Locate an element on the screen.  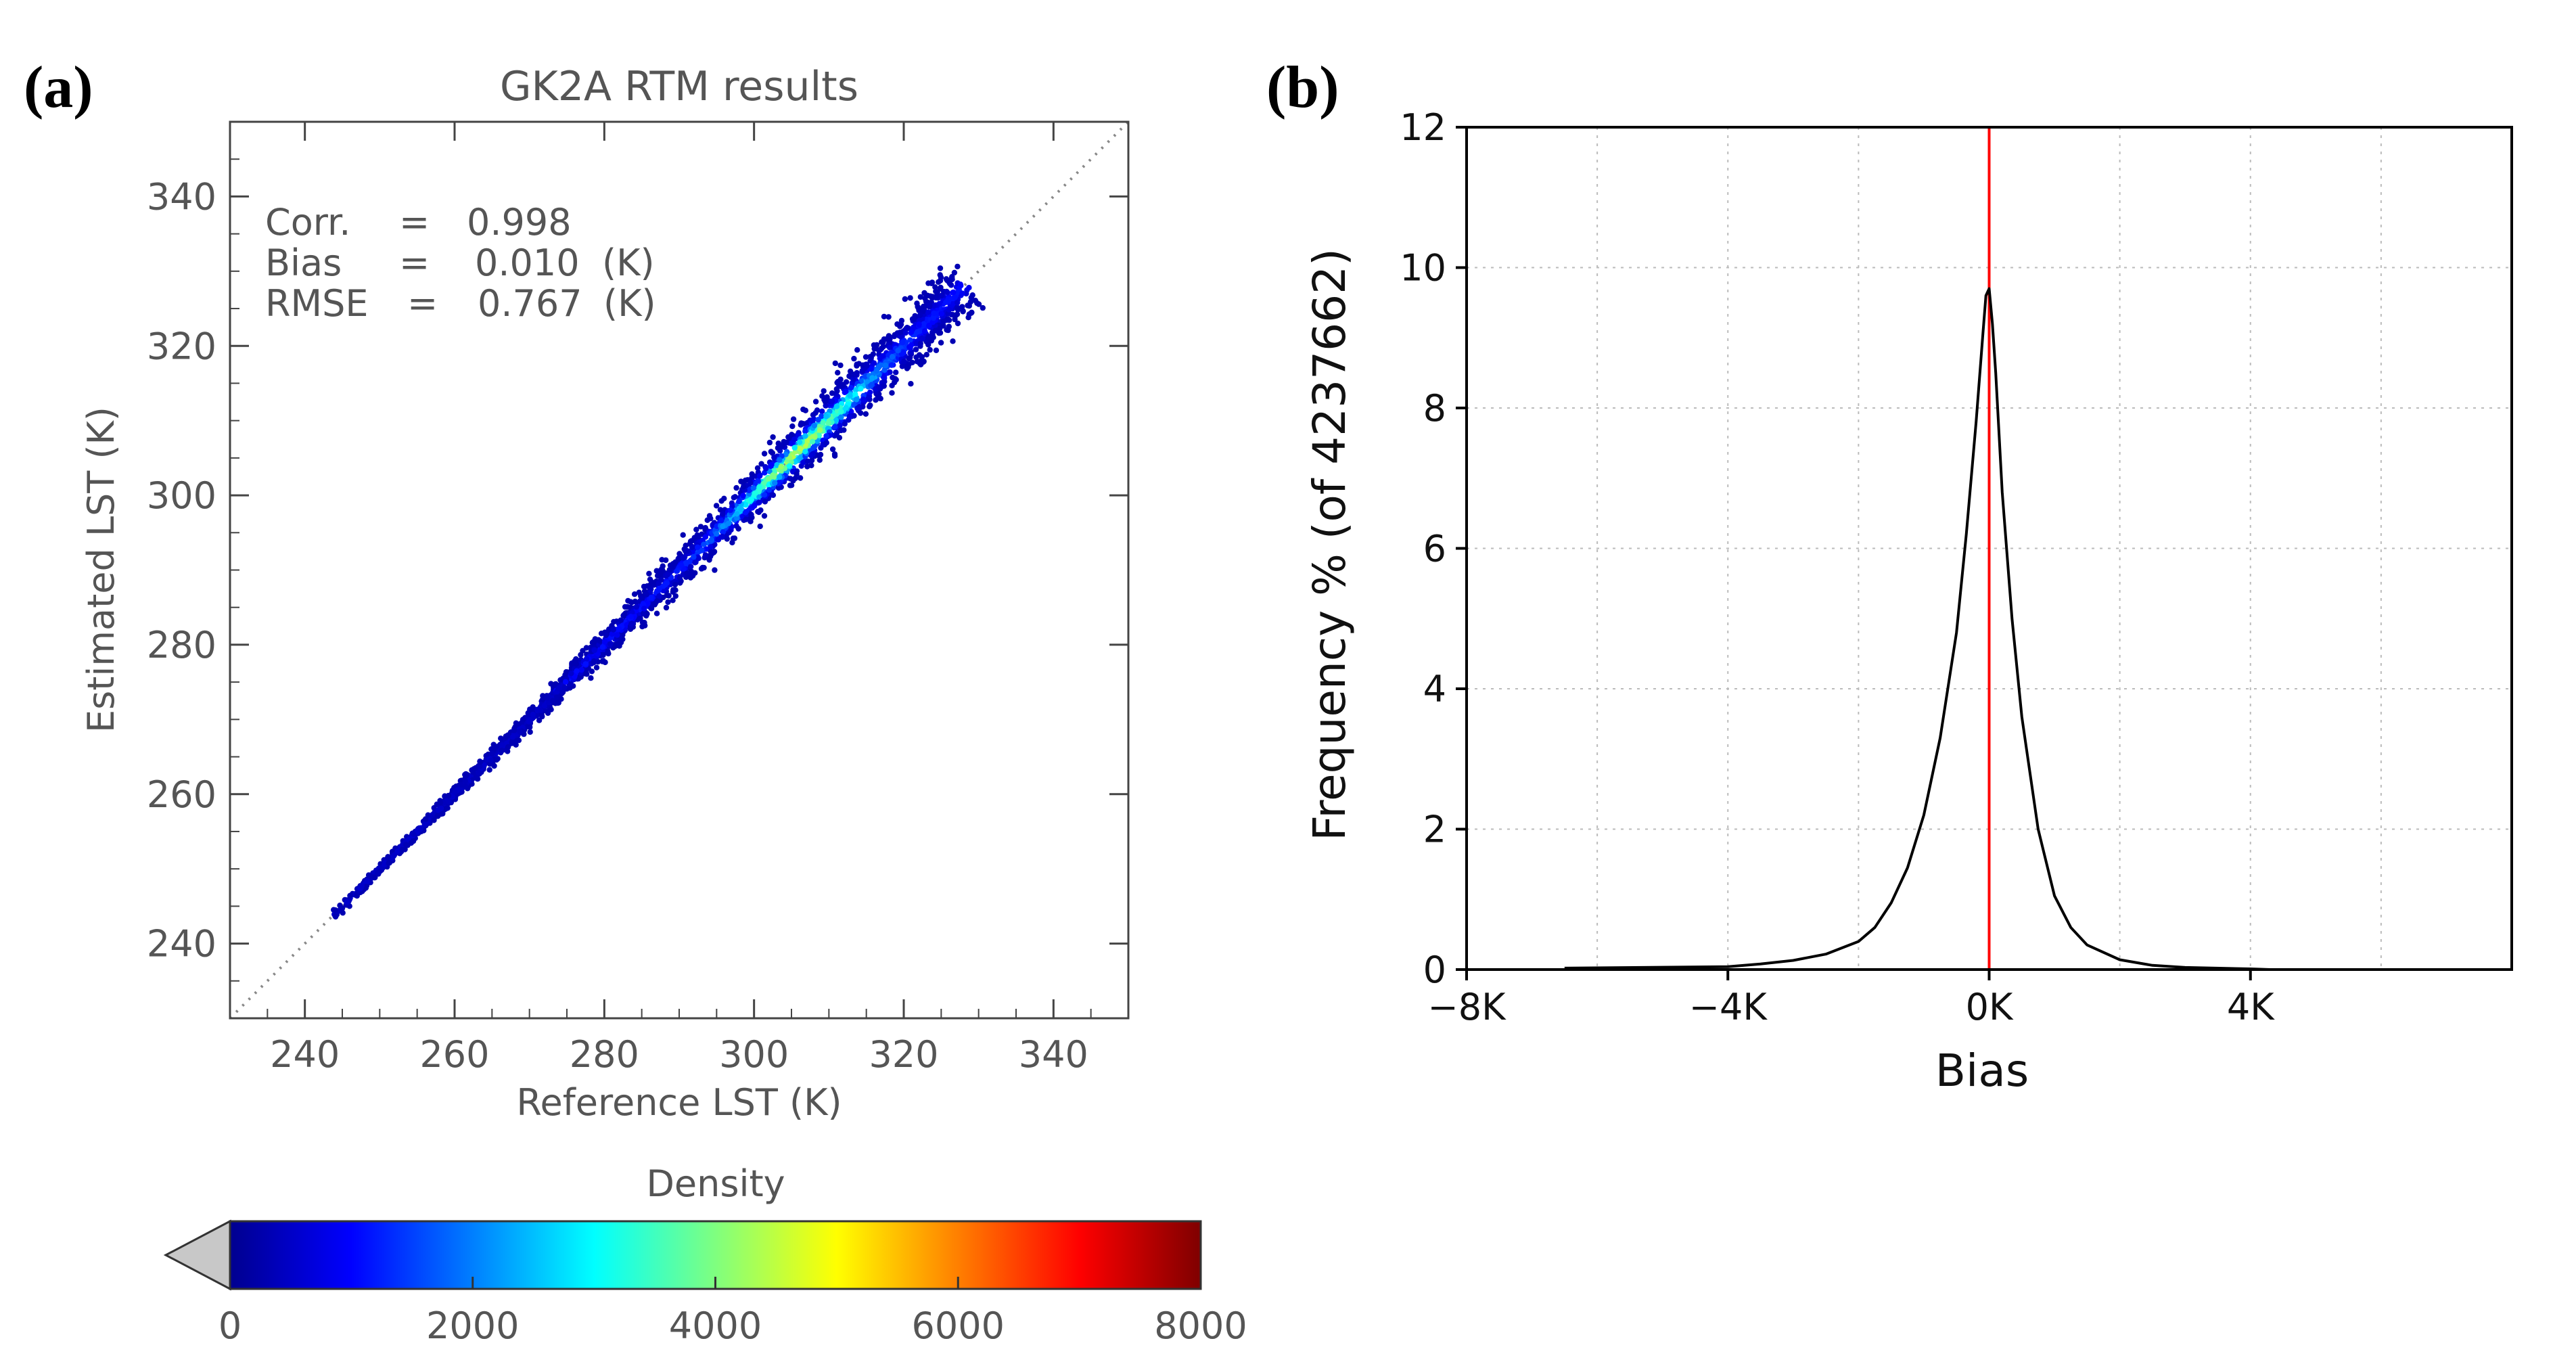
stat-bias-value: 0.010 is located at coordinates (527, 263).